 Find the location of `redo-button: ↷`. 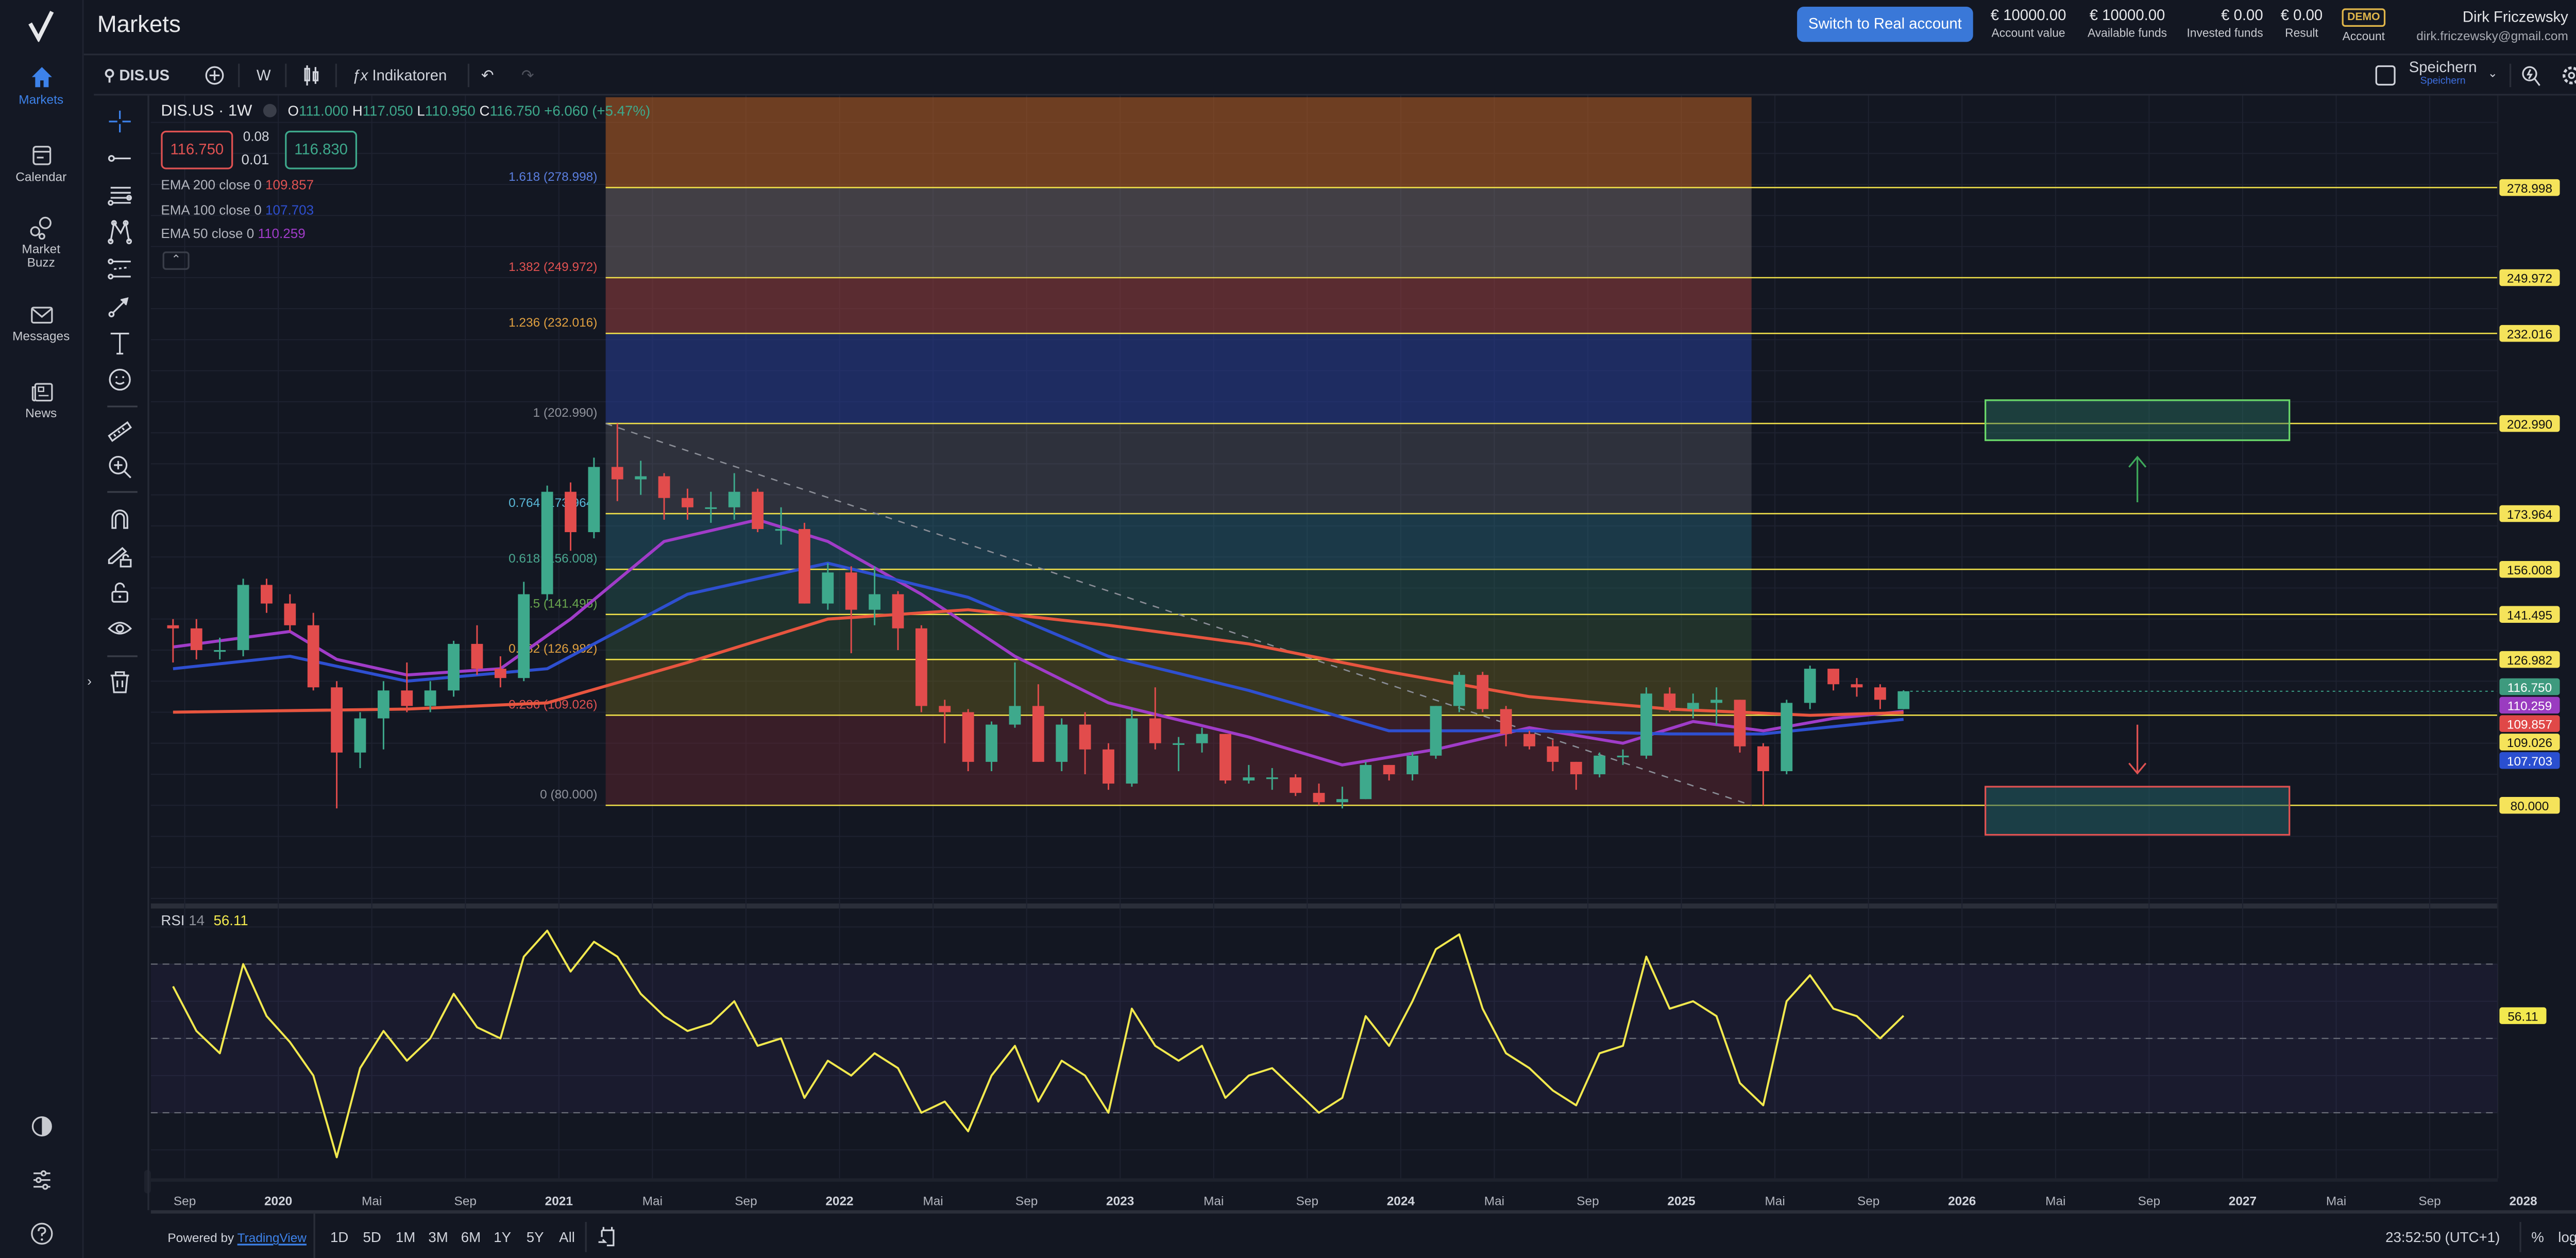

redo-button: ↷ is located at coordinates (527, 76).